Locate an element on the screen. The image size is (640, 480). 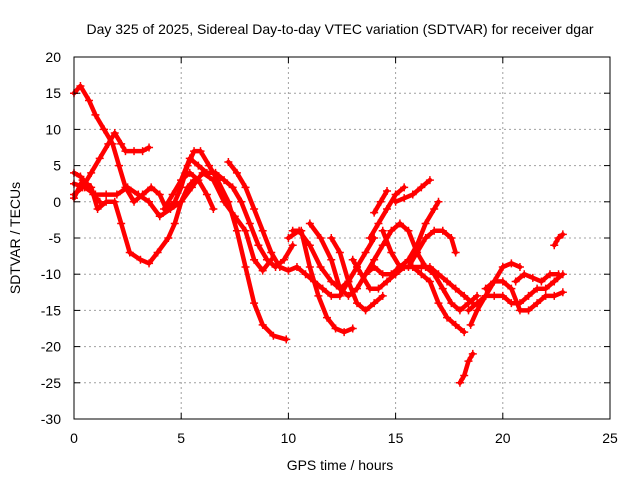
y-tick-label: 5 is located at coordinates (57, 166).